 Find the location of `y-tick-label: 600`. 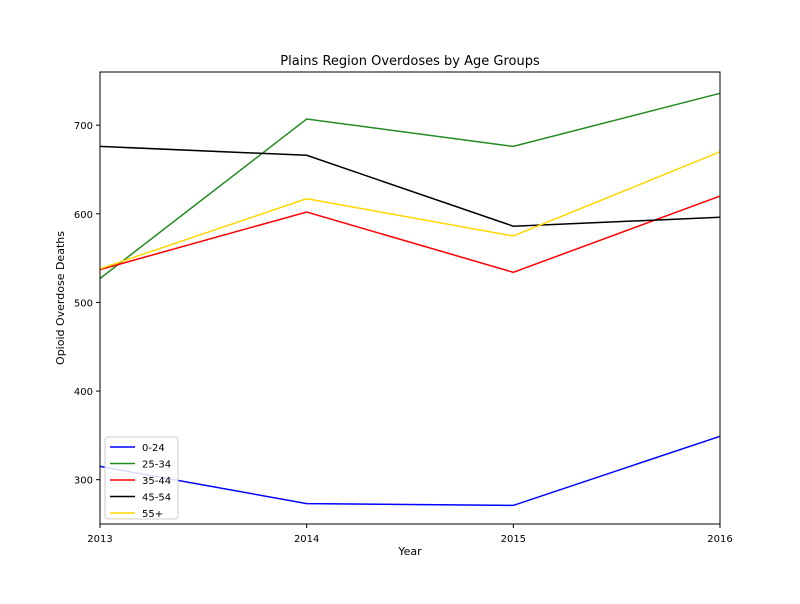

y-tick-label: 600 is located at coordinates (83, 215).